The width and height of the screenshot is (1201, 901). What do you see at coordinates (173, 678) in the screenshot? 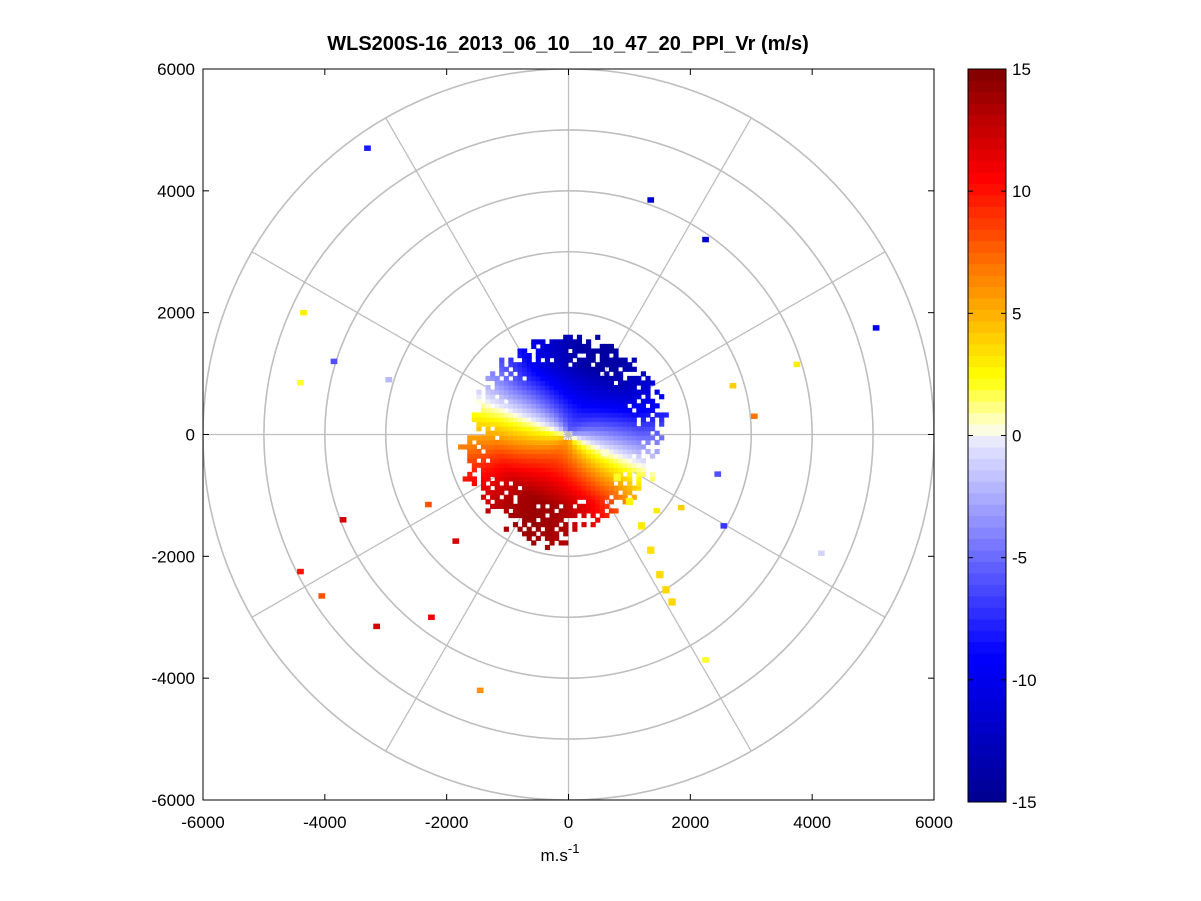
I see `y-tick-label: -4000` at bounding box center [173, 678].